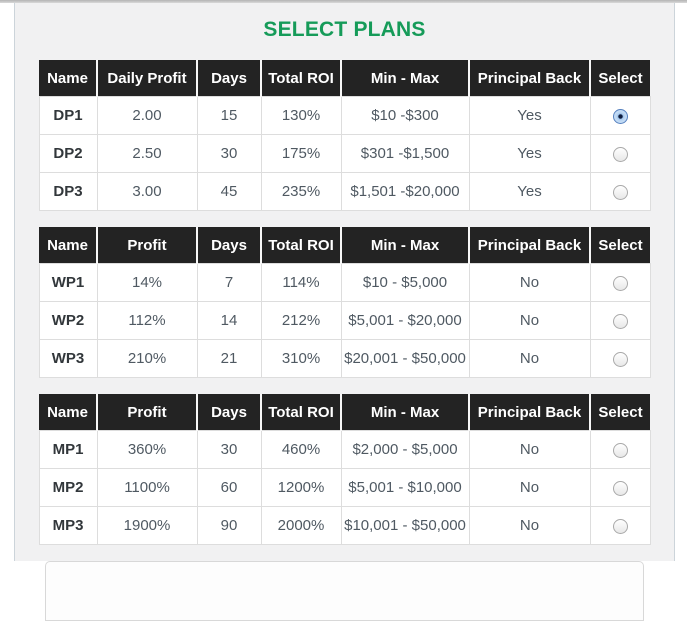 This screenshot has height=621, width=687. Describe the element at coordinates (147, 488) in the screenshot. I see `plan-profit-cell: 1100%` at that location.